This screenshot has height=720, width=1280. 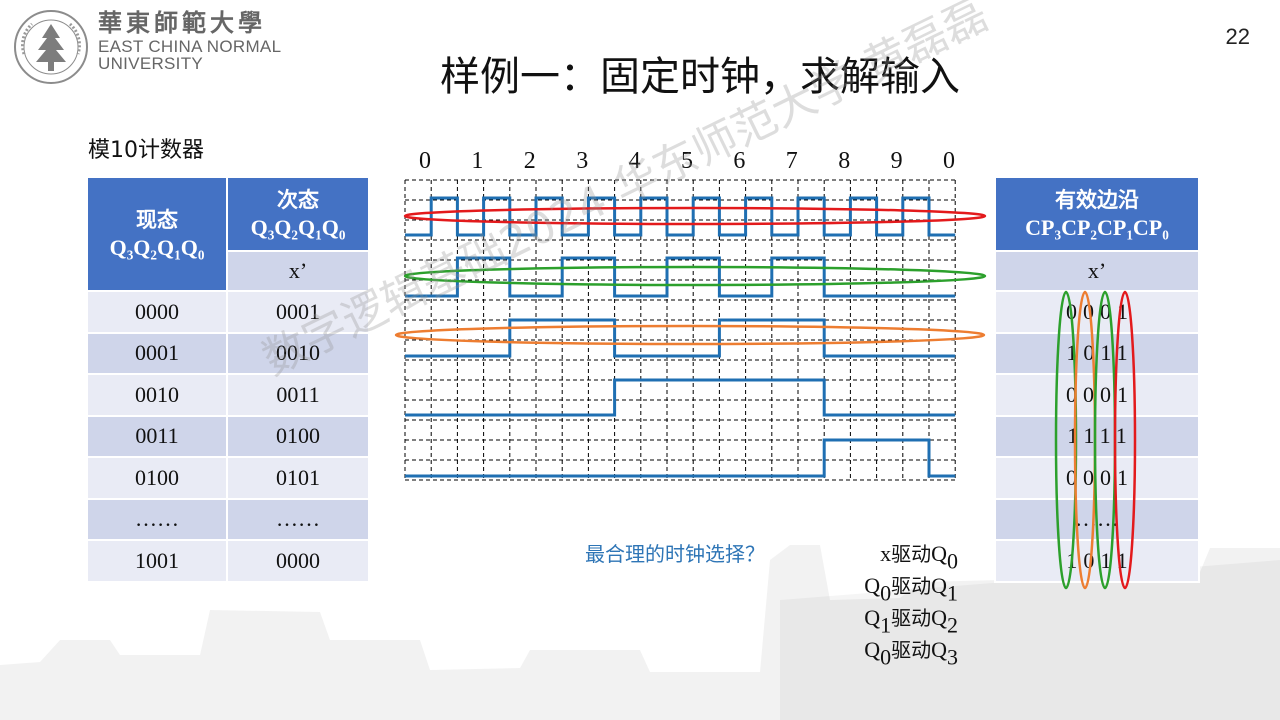 I want to click on page-number: 22, so click(x=1238, y=37).